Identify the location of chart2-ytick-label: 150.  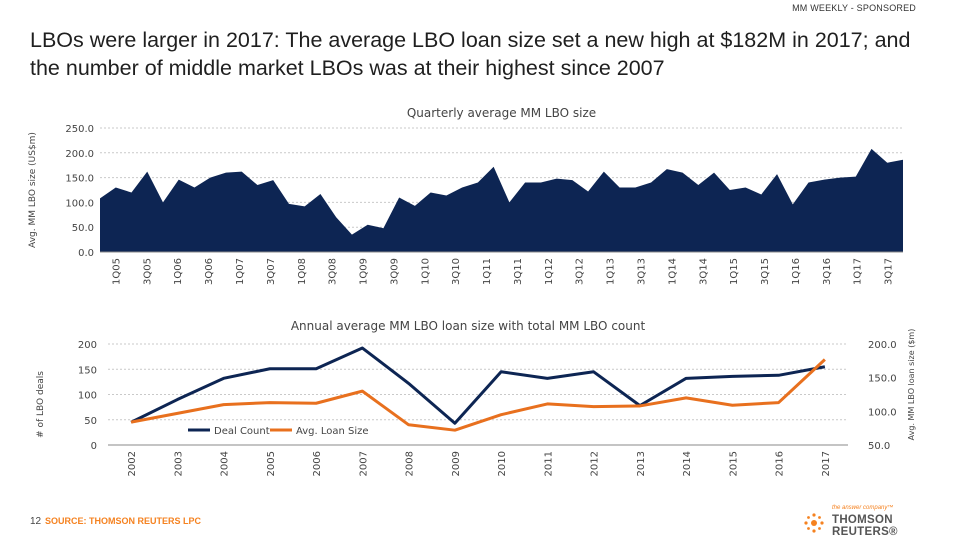
(87, 370).